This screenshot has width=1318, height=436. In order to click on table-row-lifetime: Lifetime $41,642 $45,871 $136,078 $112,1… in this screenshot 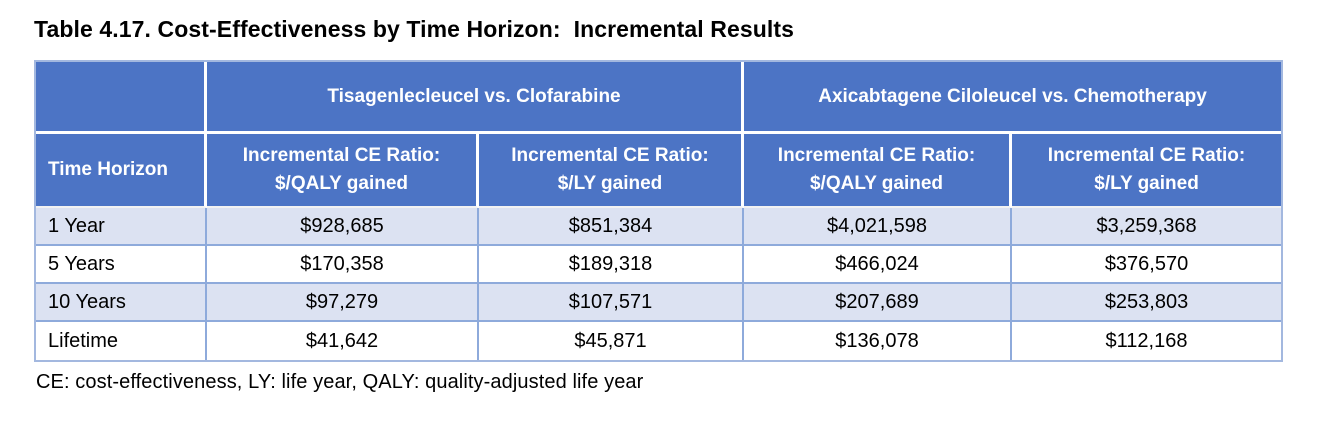, I will do `click(659, 341)`.